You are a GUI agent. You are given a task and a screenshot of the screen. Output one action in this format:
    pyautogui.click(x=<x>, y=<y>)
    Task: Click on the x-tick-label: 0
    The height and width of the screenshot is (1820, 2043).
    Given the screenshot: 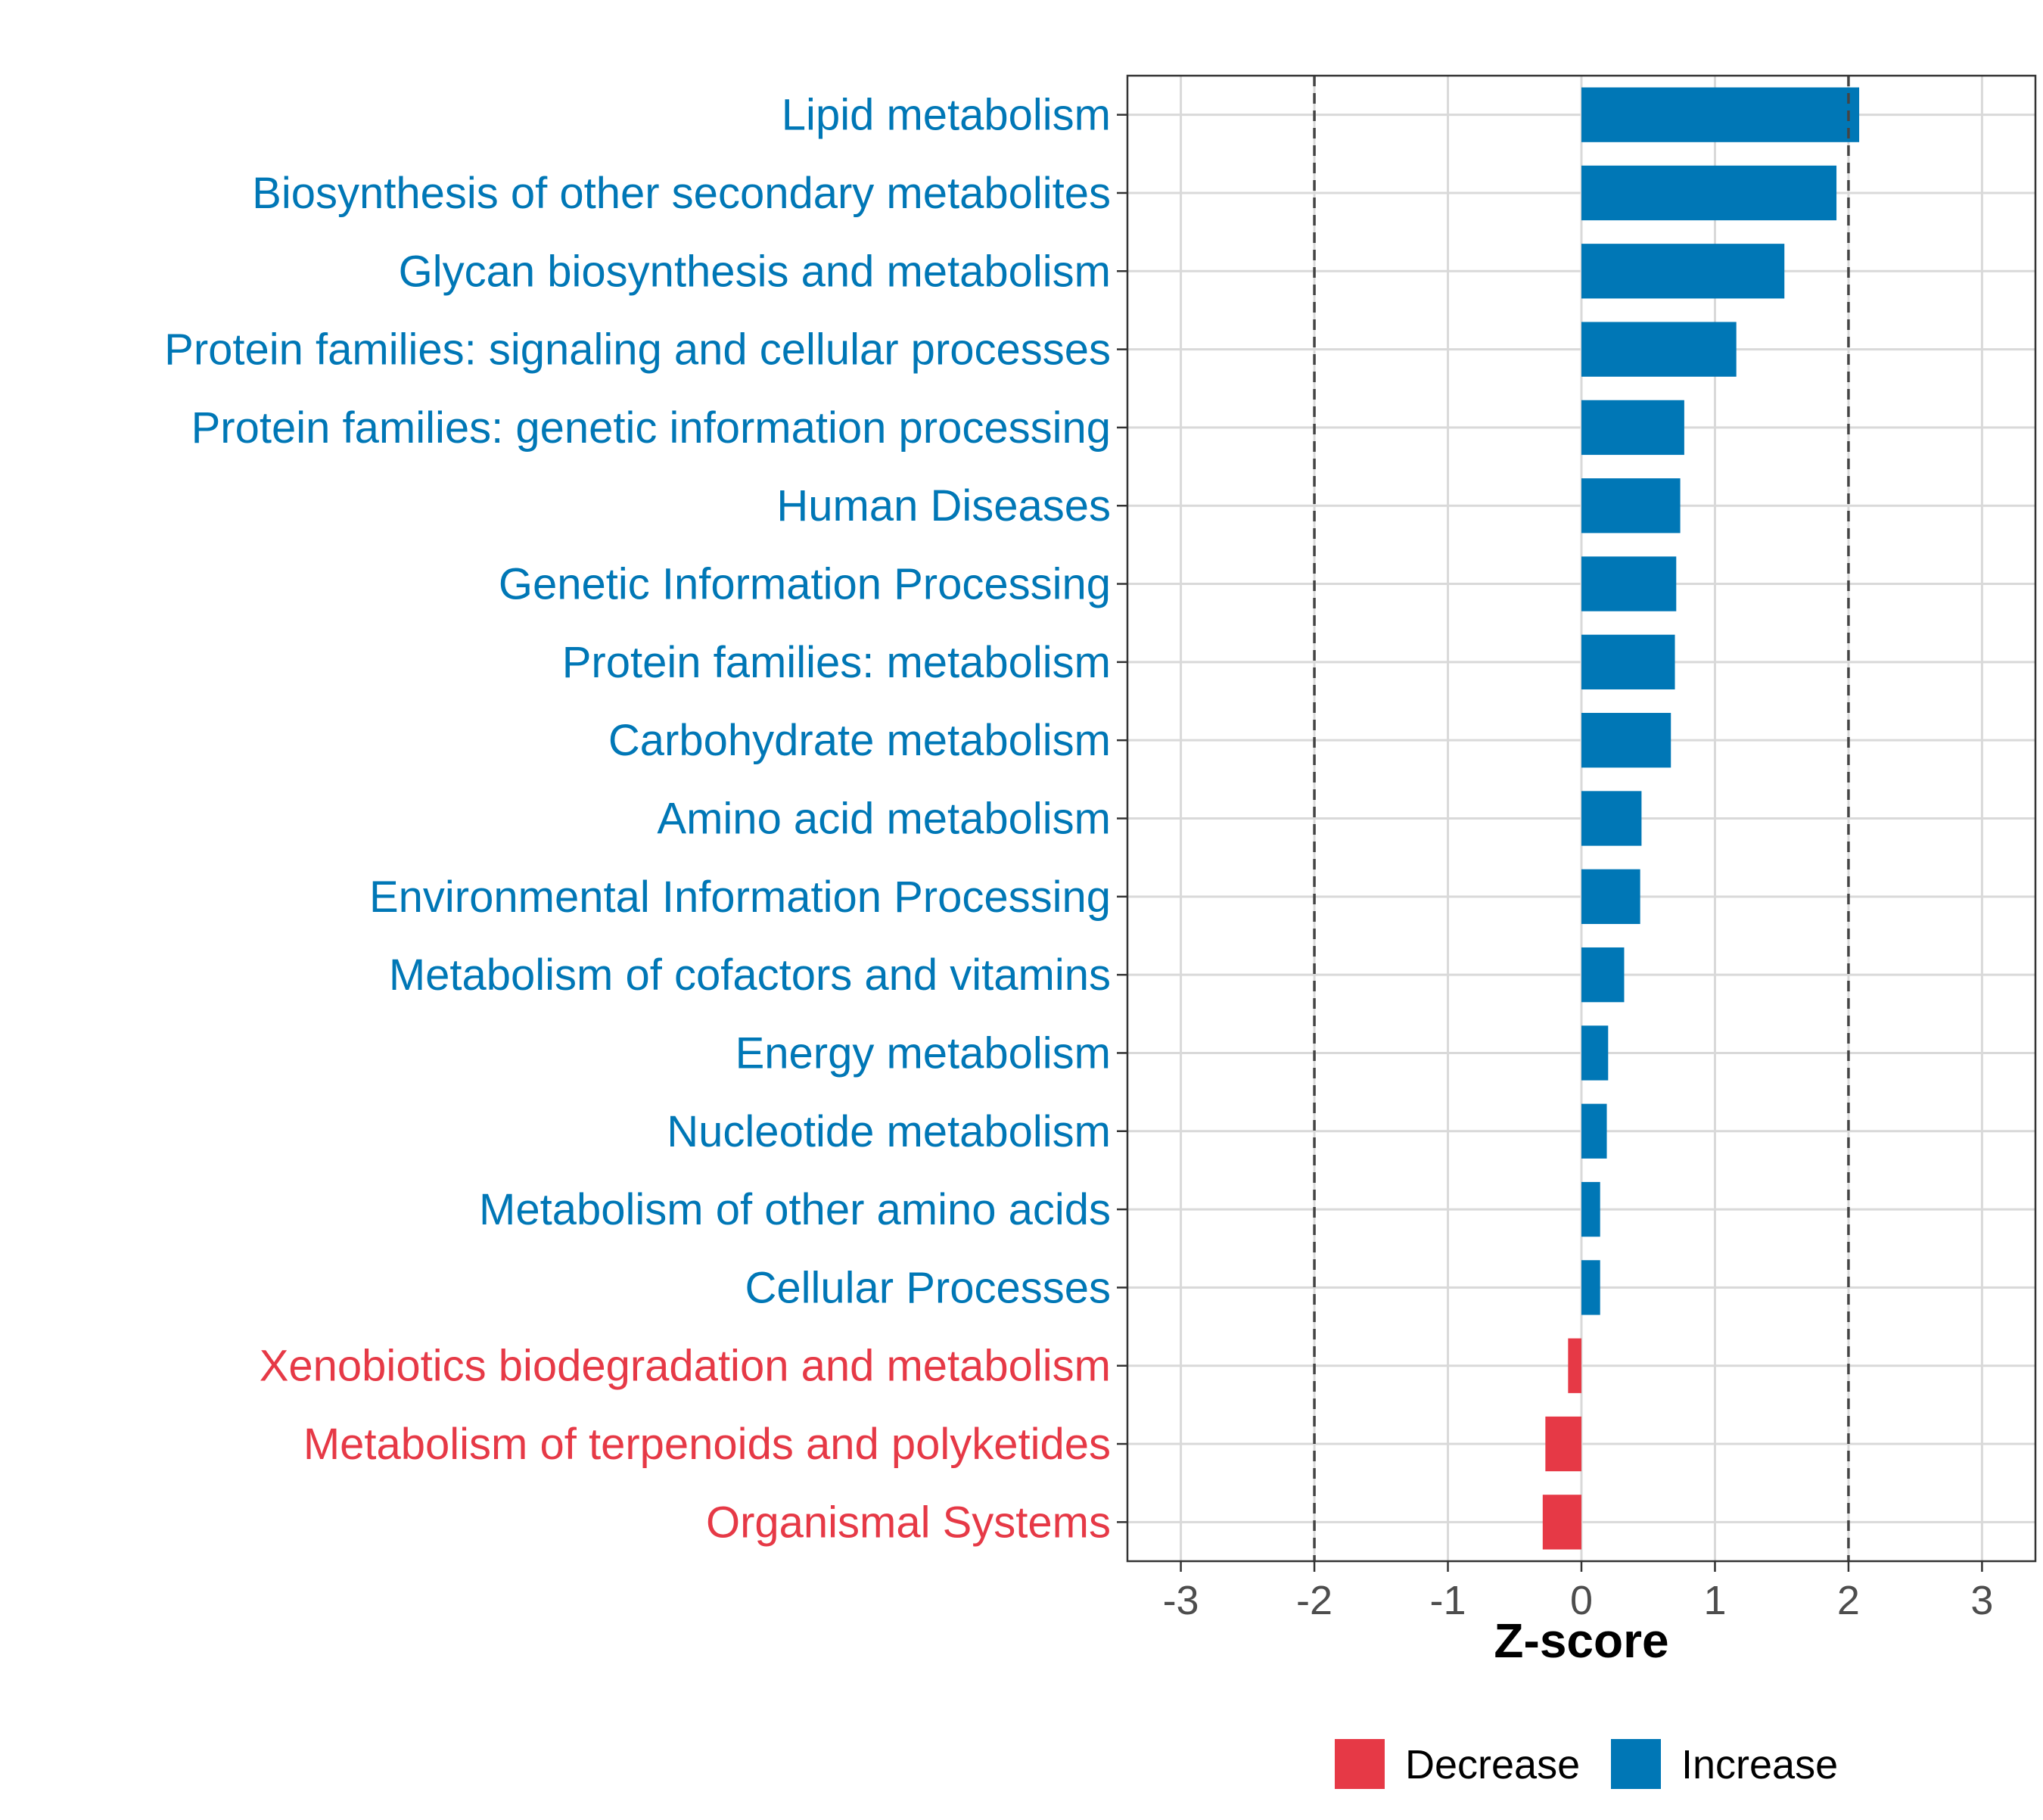 What is the action you would take?
    pyautogui.click(x=1582, y=1600)
    